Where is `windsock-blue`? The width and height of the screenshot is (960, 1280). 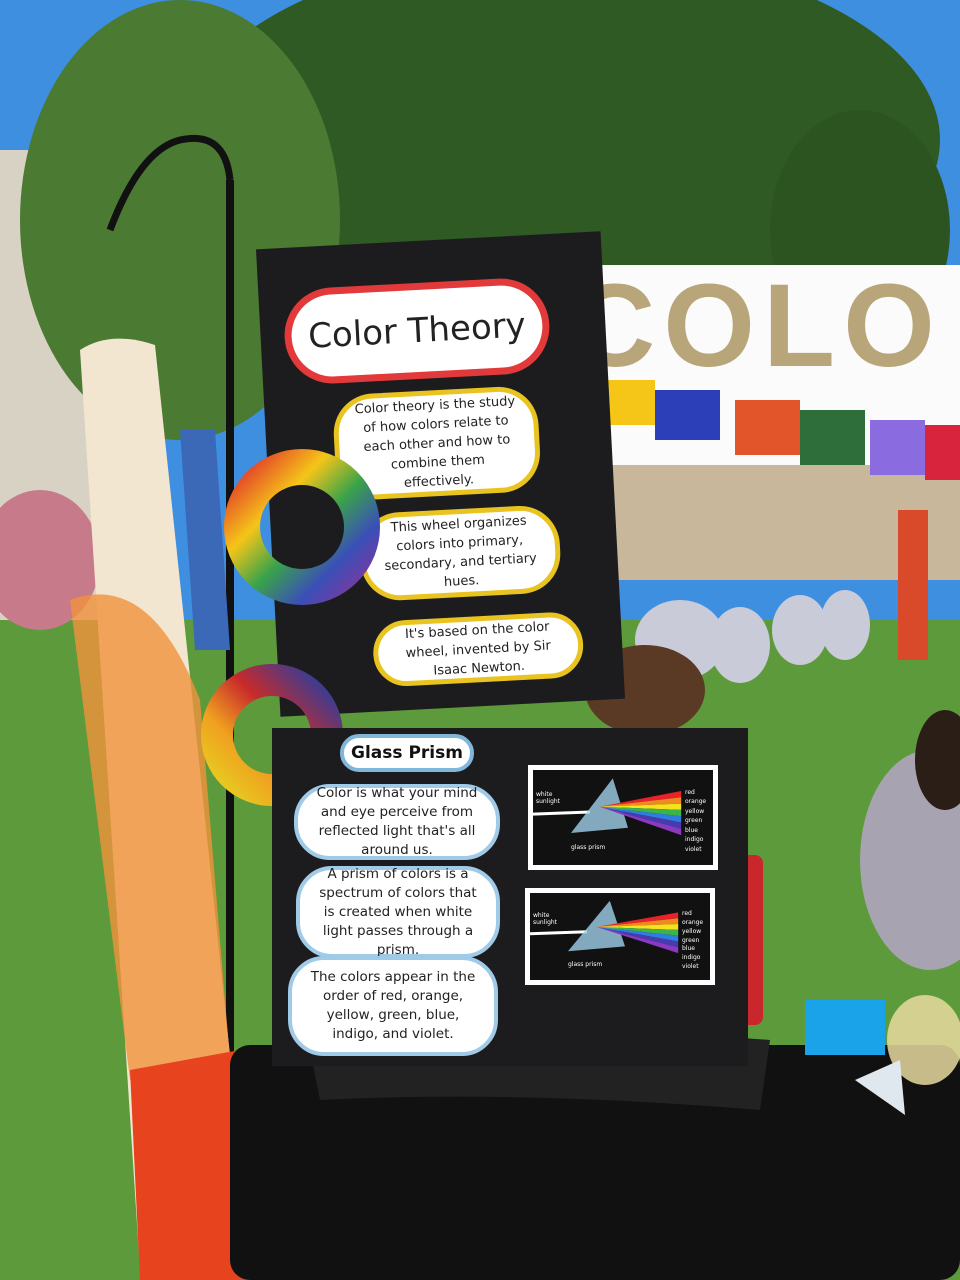
windsock-blue is located at coordinates (205, 540).